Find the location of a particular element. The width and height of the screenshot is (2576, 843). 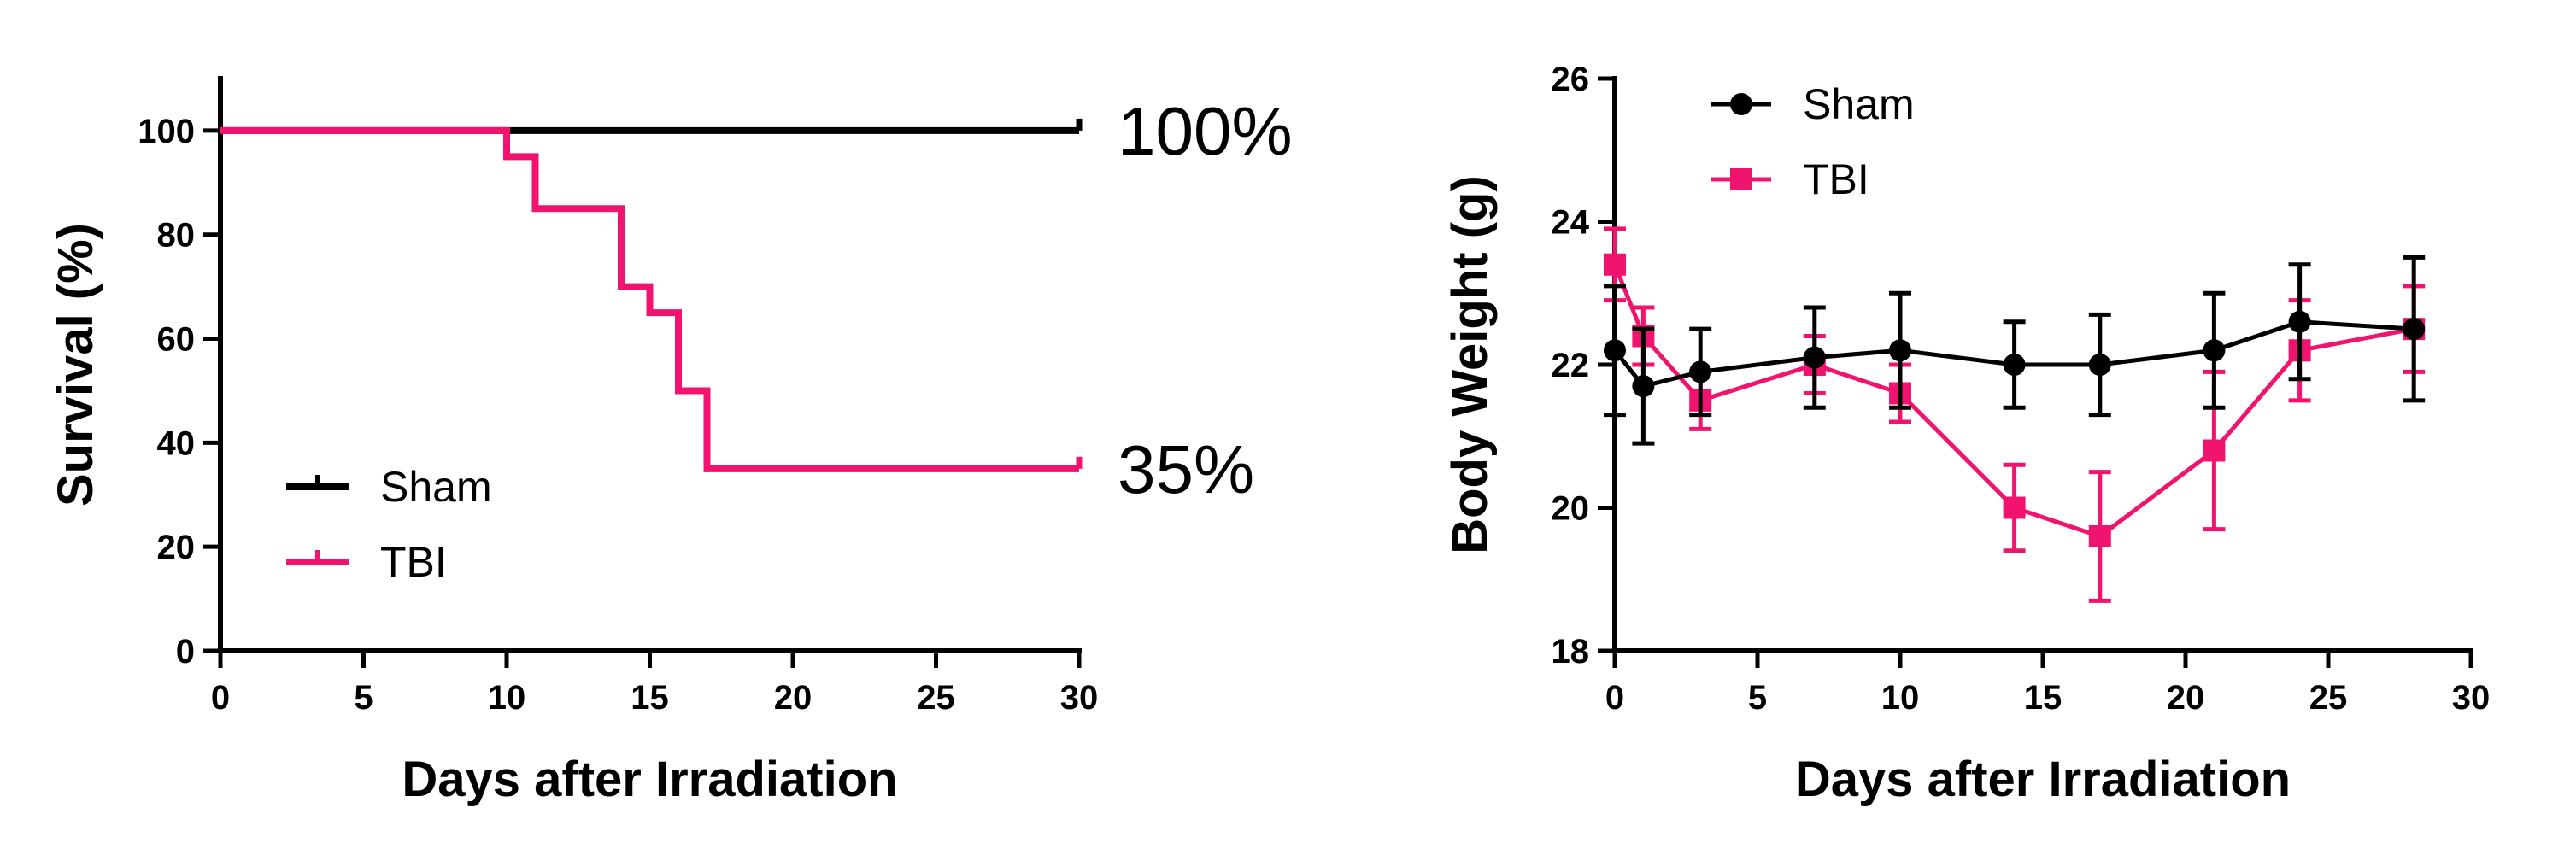

survival-legend: Sham TBI is located at coordinates (389, 524).